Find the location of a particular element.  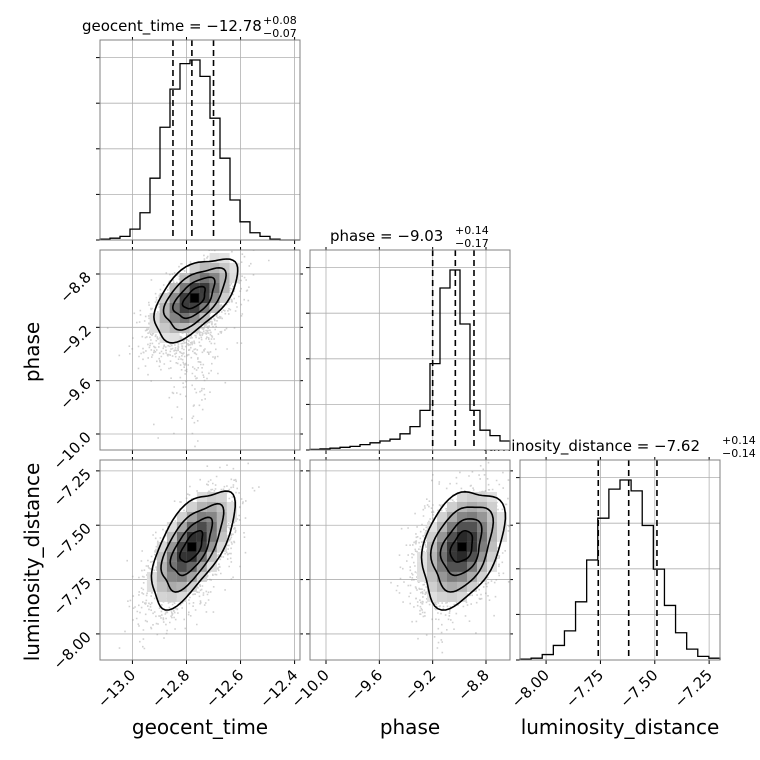

y-axis-label-luminosity-distance: luminosity_distance is located at coordinates (32, 562).